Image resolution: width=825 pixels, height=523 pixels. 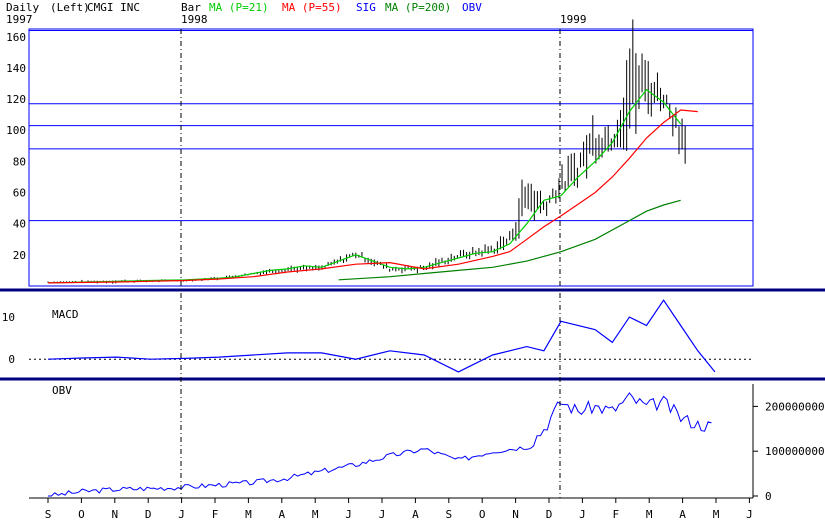 What do you see at coordinates (16, 68) in the screenshot?
I see `price-y-tick-label: 140` at bounding box center [16, 68].